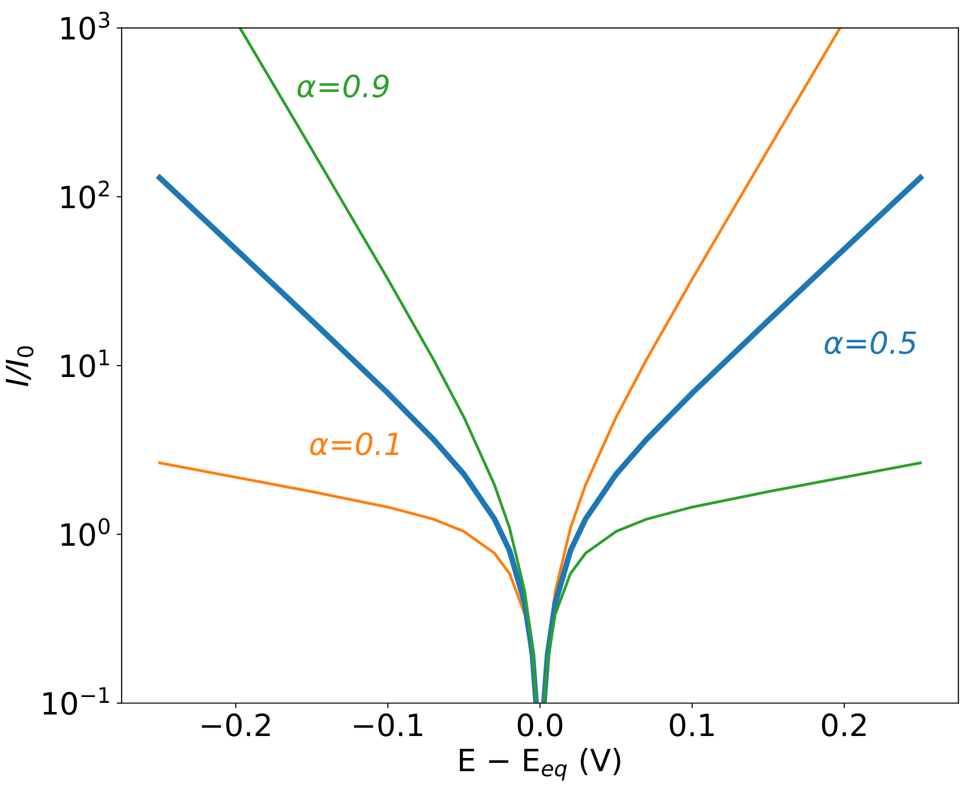 This screenshot has height=799, width=973. What do you see at coordinates (20, 366) in the screenshot?
I see `y-axis-title: I/I$_{0}$` at bounding box center [20, 366].